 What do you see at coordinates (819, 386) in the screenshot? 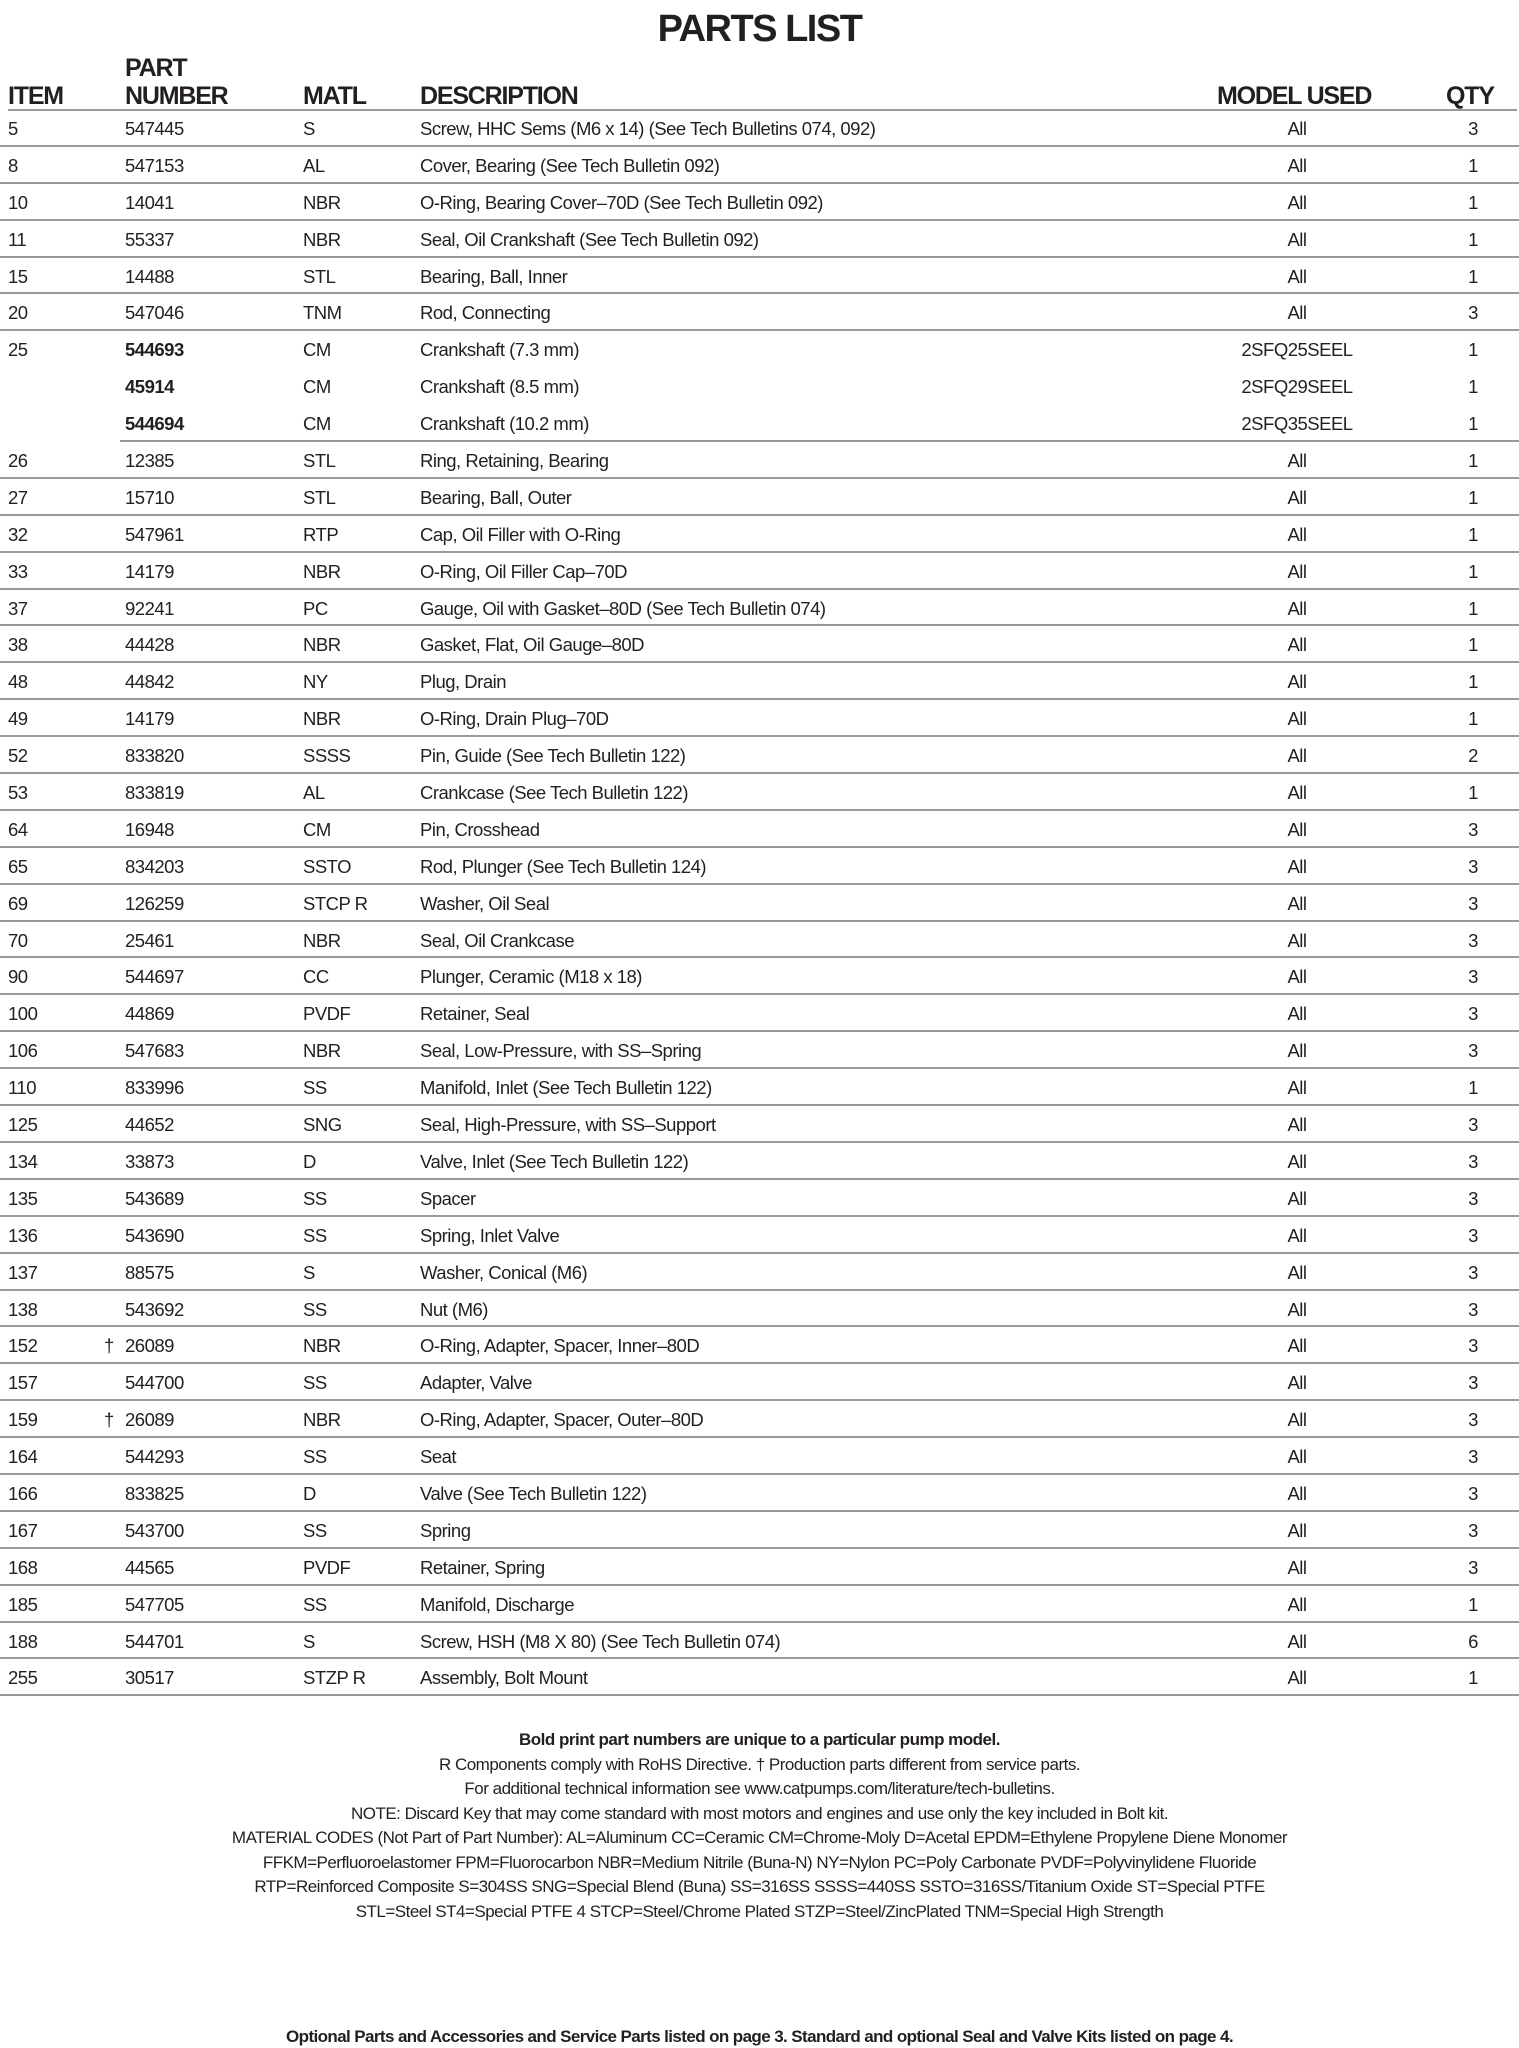
I see `table-row: 45914 CM Crankshaft (8.5 mm) 2SFQ29SEEL 1` at bounding box center [819, 386].